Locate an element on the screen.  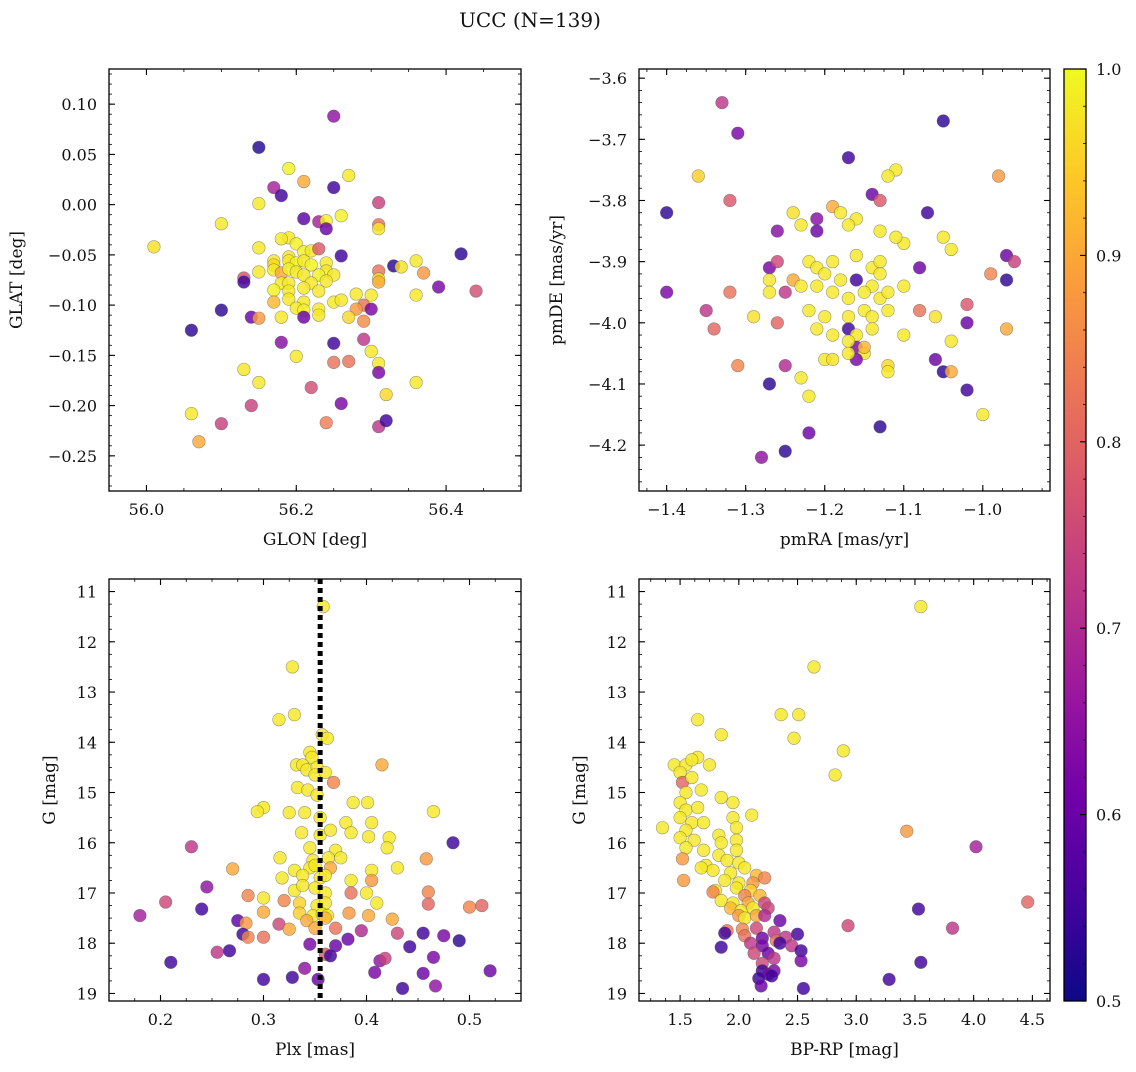
x-tick-label: −1.3 is located at coordinates (745, 509).